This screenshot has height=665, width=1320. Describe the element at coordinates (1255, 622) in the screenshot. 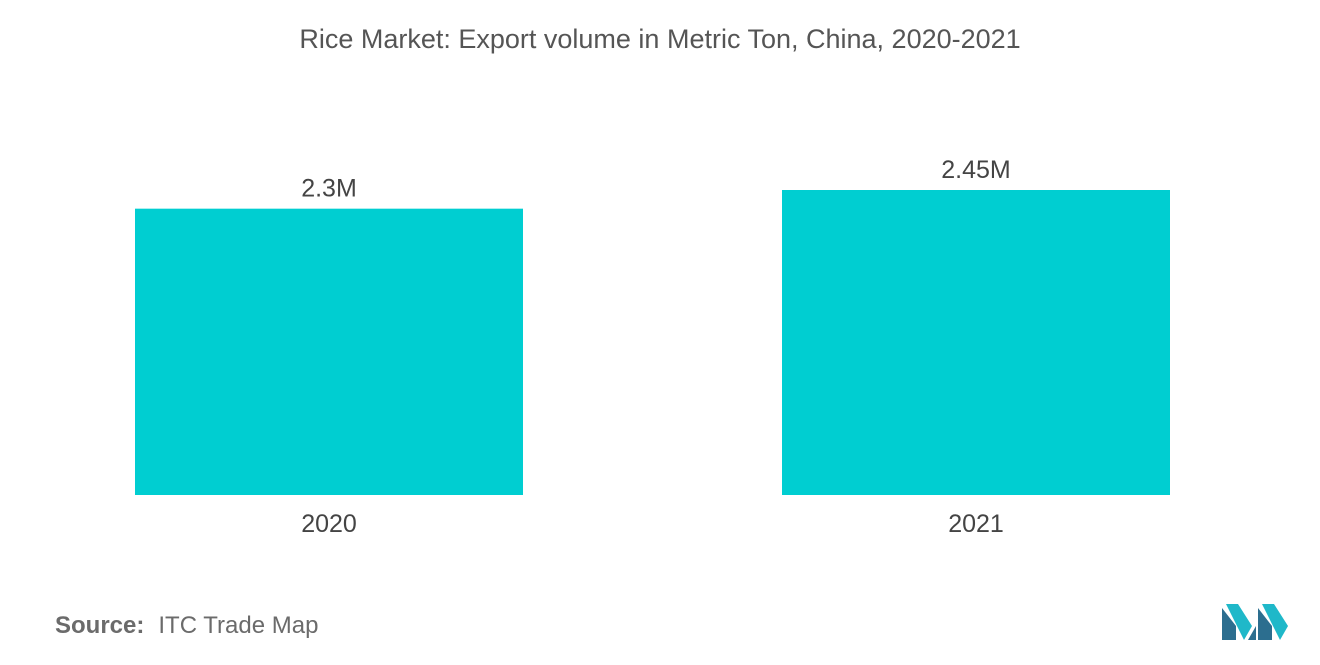

I see `mordor-intelligence-logo-icon` at that location.